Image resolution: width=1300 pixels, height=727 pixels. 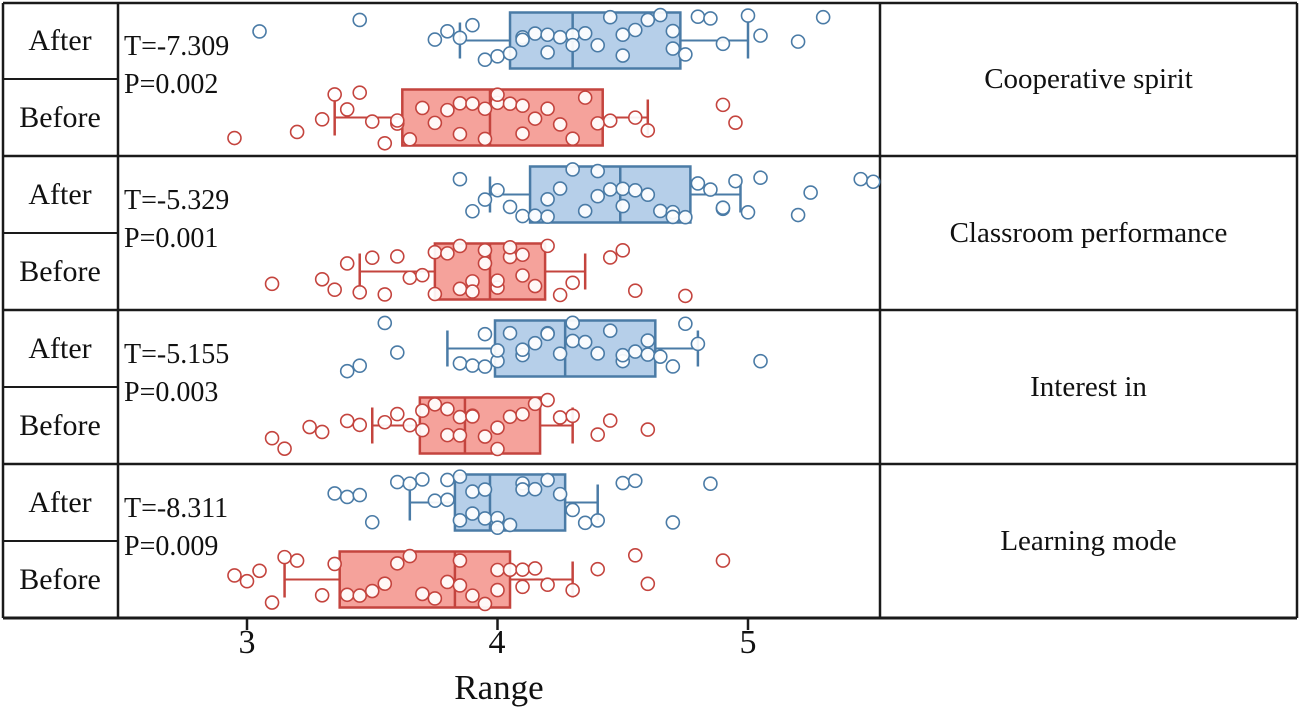 What do you see at coordinates (499, 687) in the screenshot?
I see `x-axis-label: Range` at bounding box center [499, 687].